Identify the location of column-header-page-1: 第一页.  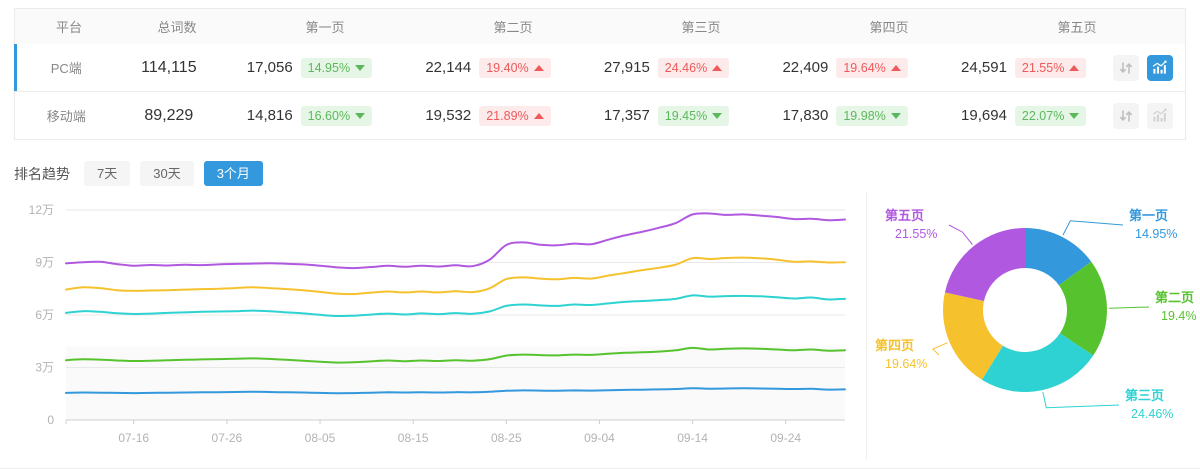
(325, 27).